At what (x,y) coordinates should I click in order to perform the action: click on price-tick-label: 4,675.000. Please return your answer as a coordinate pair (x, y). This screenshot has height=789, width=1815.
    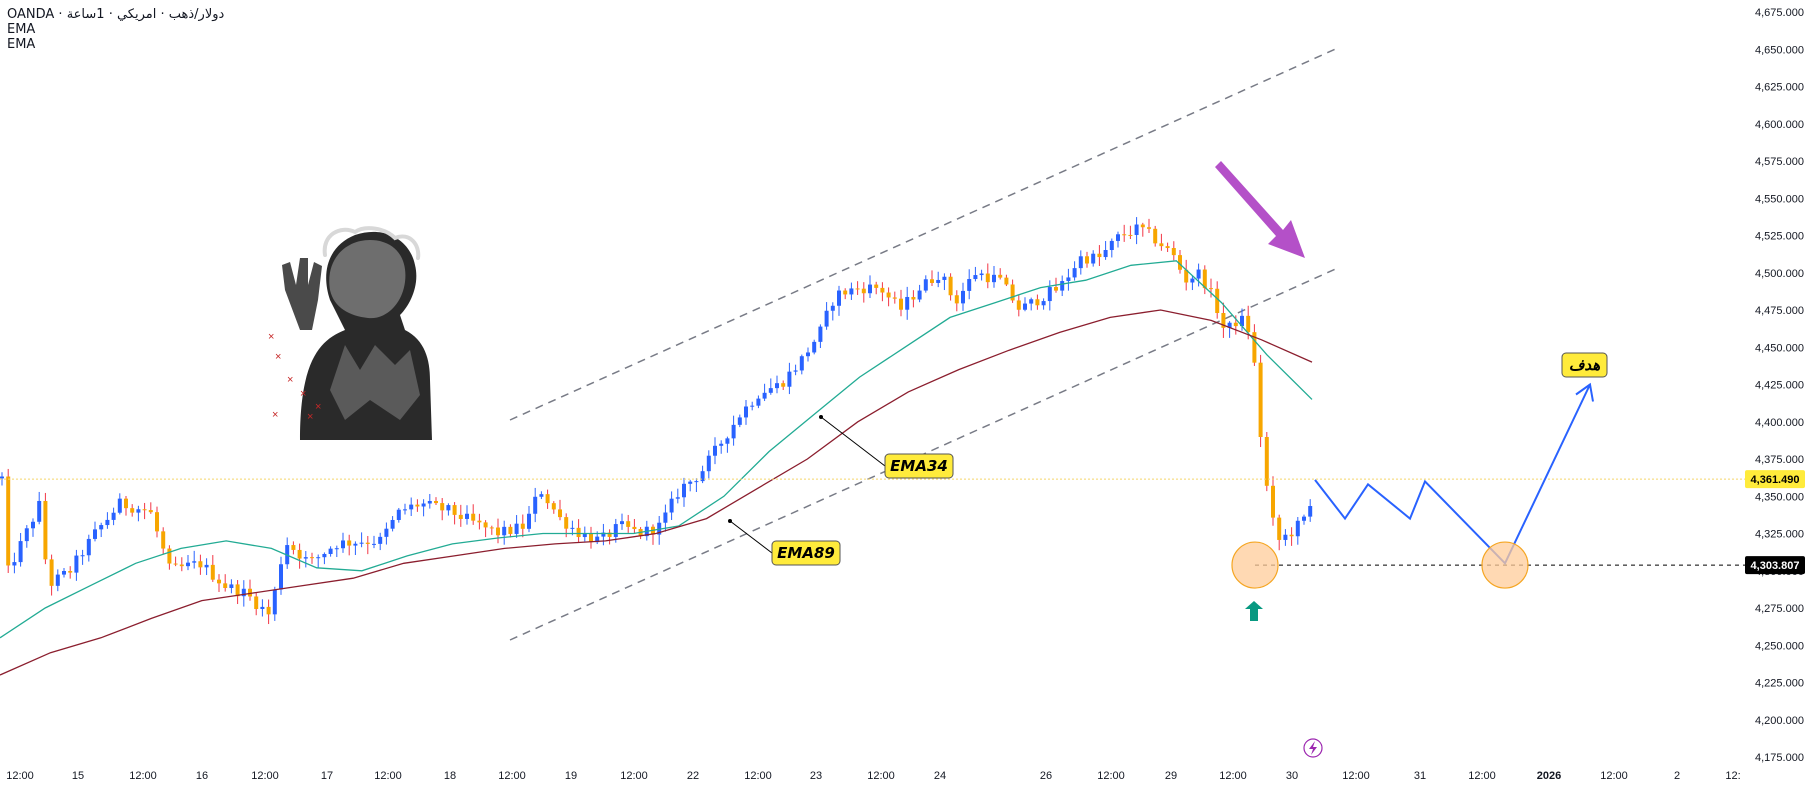
    Looking at the image, I should click on (1779, 13).